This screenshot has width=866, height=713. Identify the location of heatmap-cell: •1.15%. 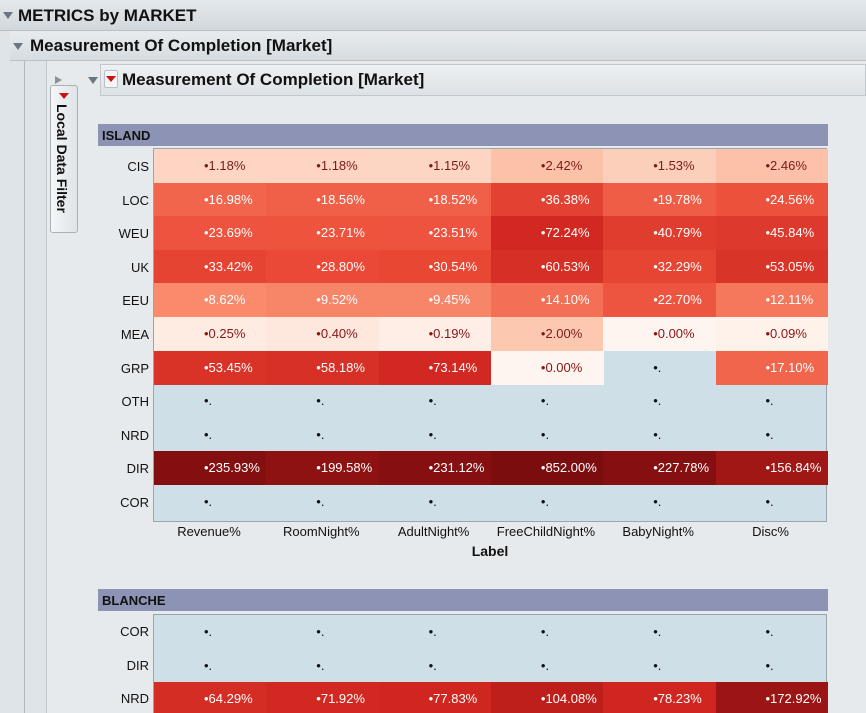
(435, 166).